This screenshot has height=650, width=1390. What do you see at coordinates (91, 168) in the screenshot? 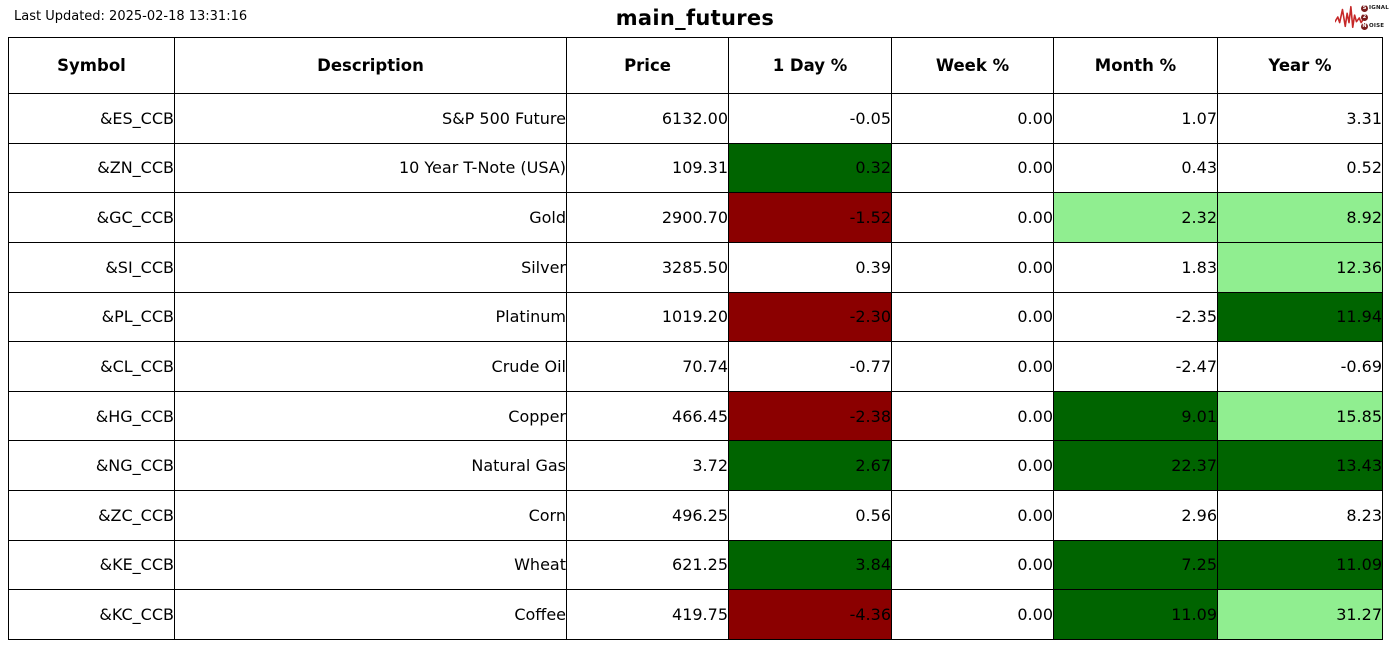
I see `cell-symbol: &ZN_CCB` at bounding box center [91, 168].